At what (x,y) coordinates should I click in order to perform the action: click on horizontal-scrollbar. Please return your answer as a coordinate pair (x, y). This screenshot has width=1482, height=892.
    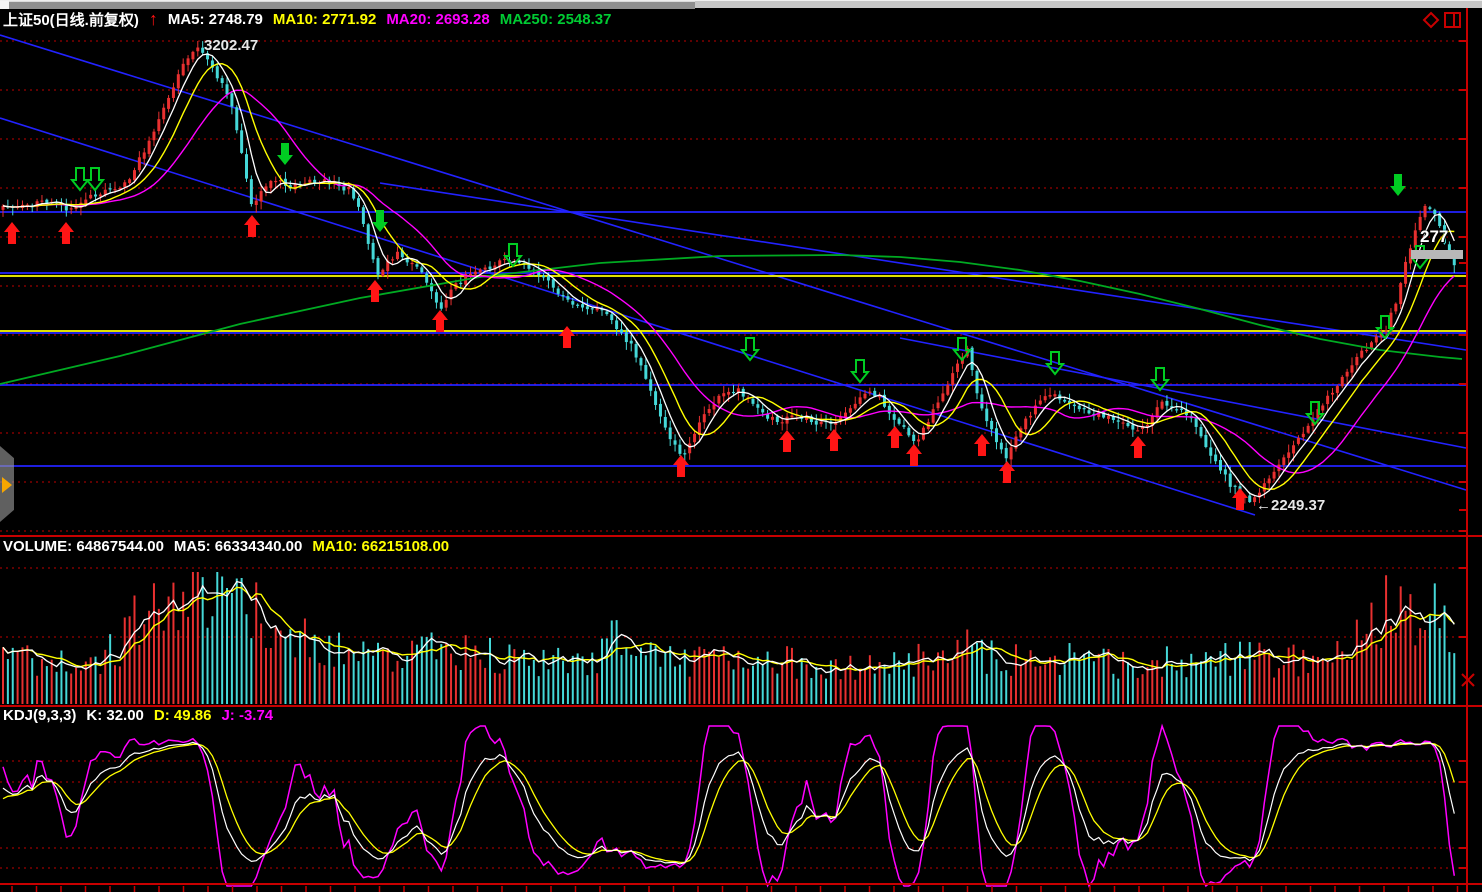
    Looking at the image, I should click on (741, 4).